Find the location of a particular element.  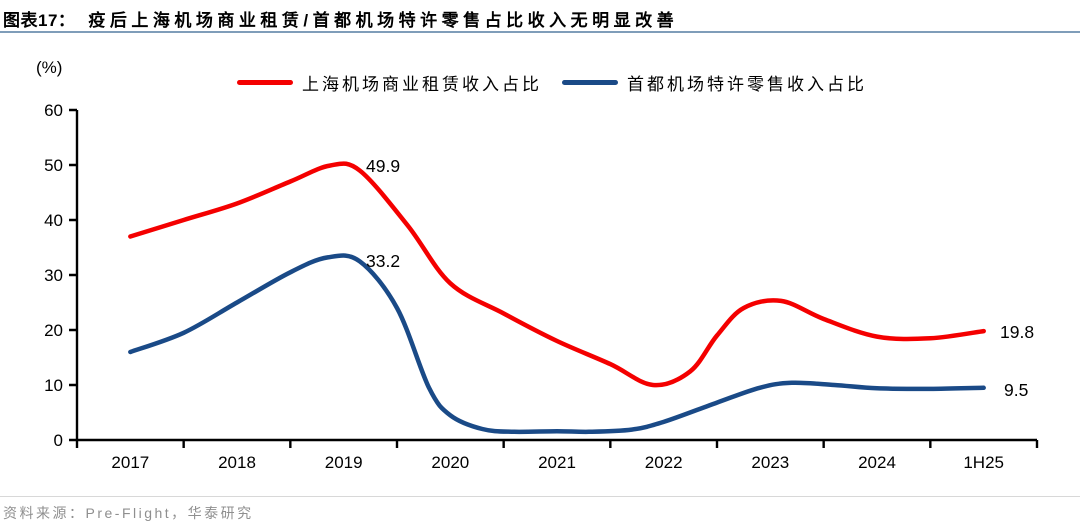

y-tick-label: 60 is located at coordinates (53, 110).